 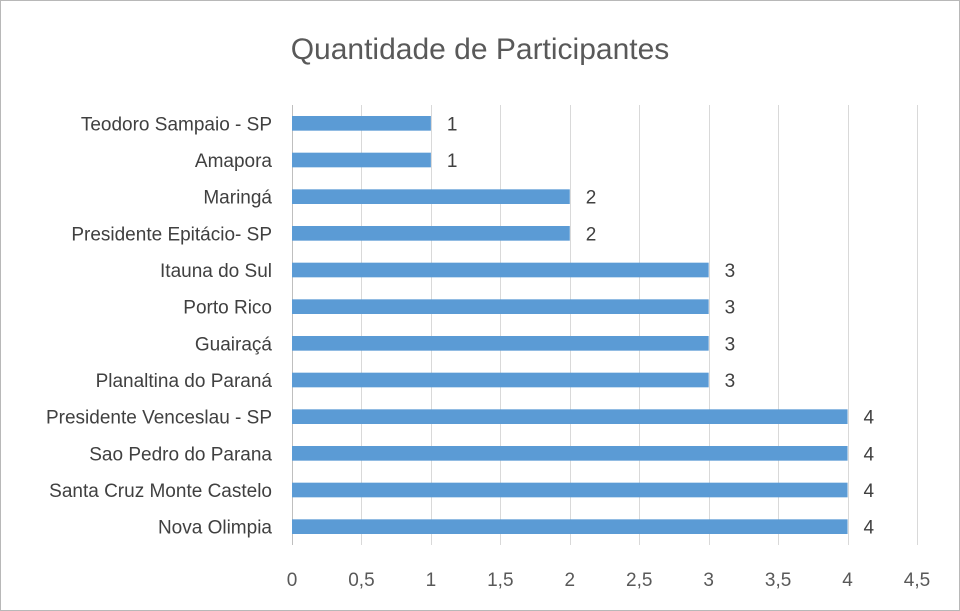 What do you see at coordinates (234, 344) in the screenshot?
I see `category-label: Guairaçá` at bounding box center [234, 344].